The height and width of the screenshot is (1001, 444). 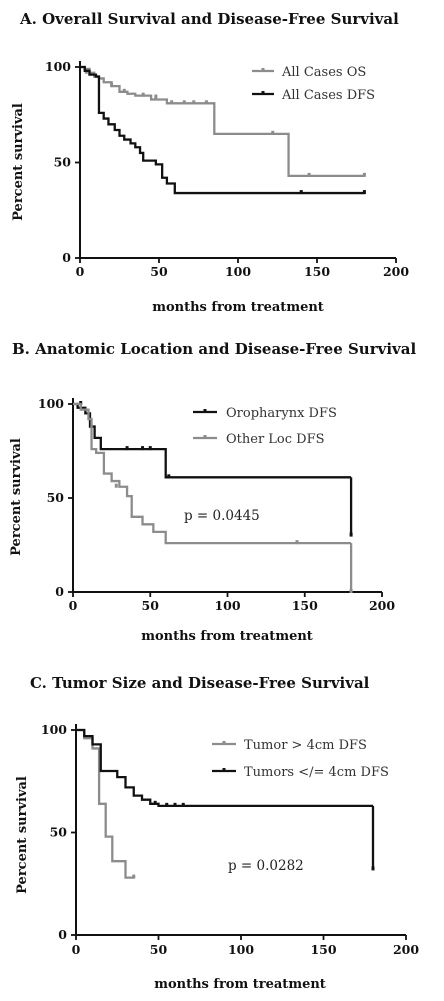 I want to click on legend-label: All Cases DFS, so click(x=328, y=95).